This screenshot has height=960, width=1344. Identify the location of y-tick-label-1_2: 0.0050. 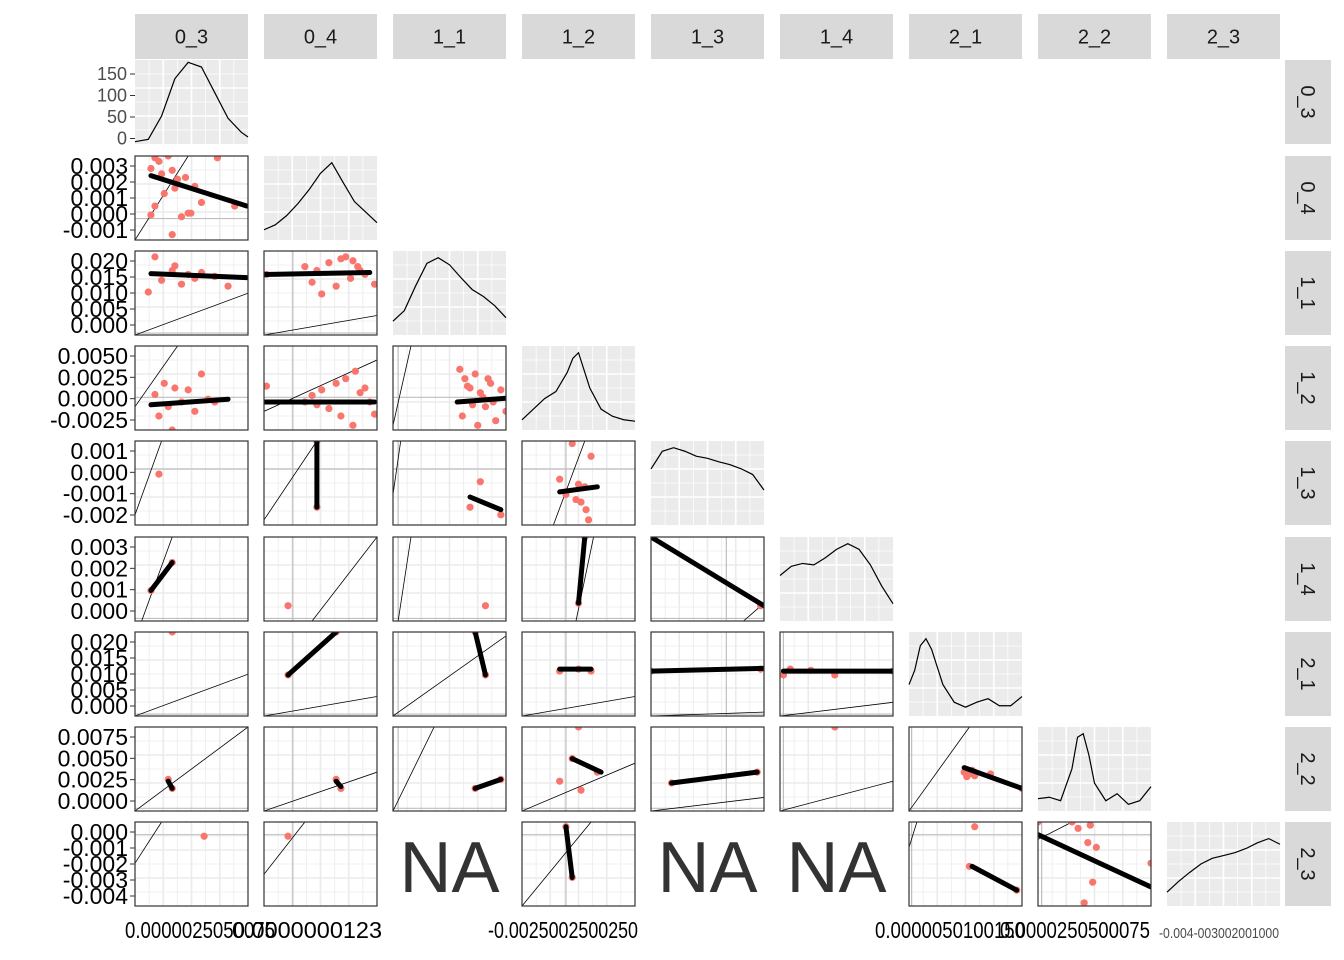
(93, 356).